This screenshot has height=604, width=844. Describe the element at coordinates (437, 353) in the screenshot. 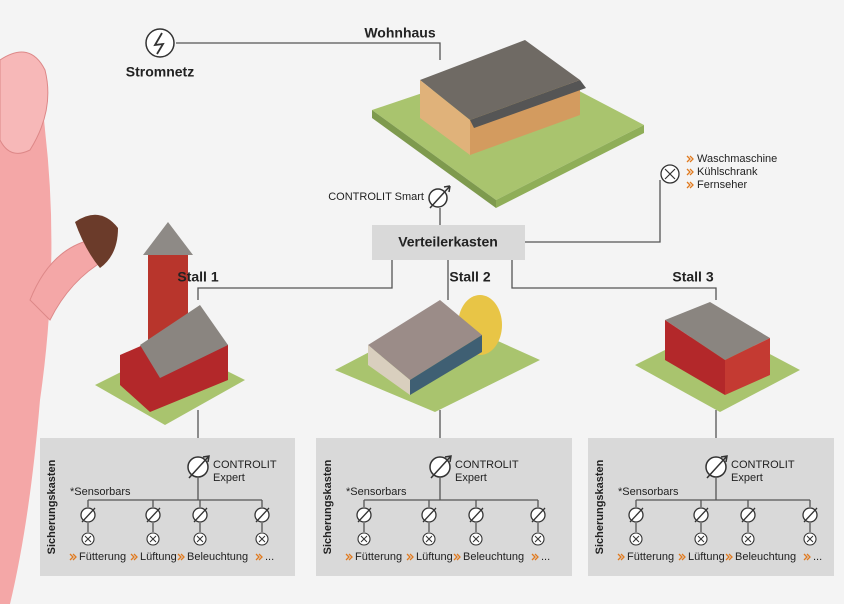

I see `stall-2-building` at that location.